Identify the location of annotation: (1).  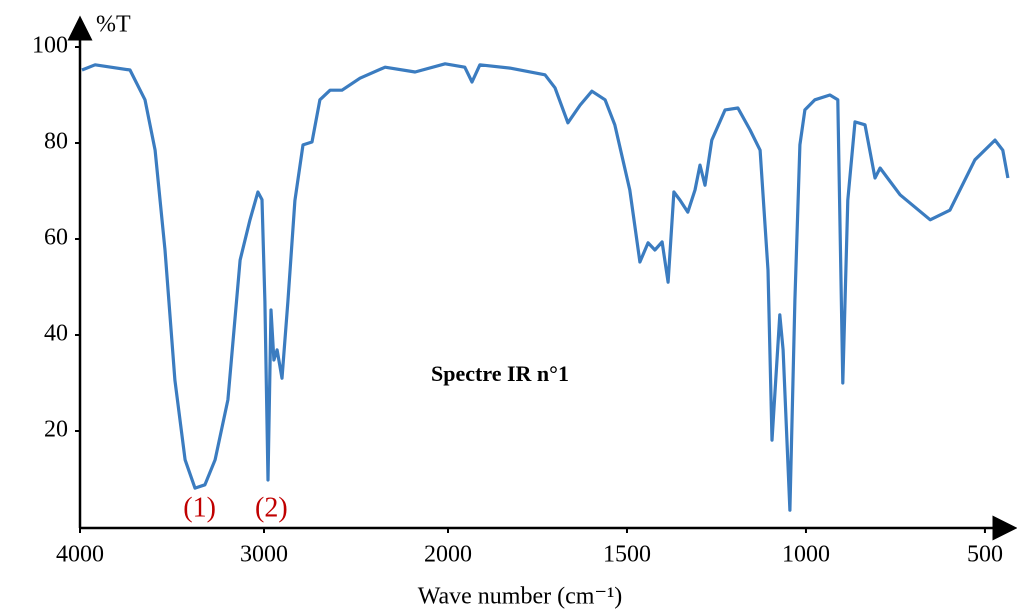
(199, 507).